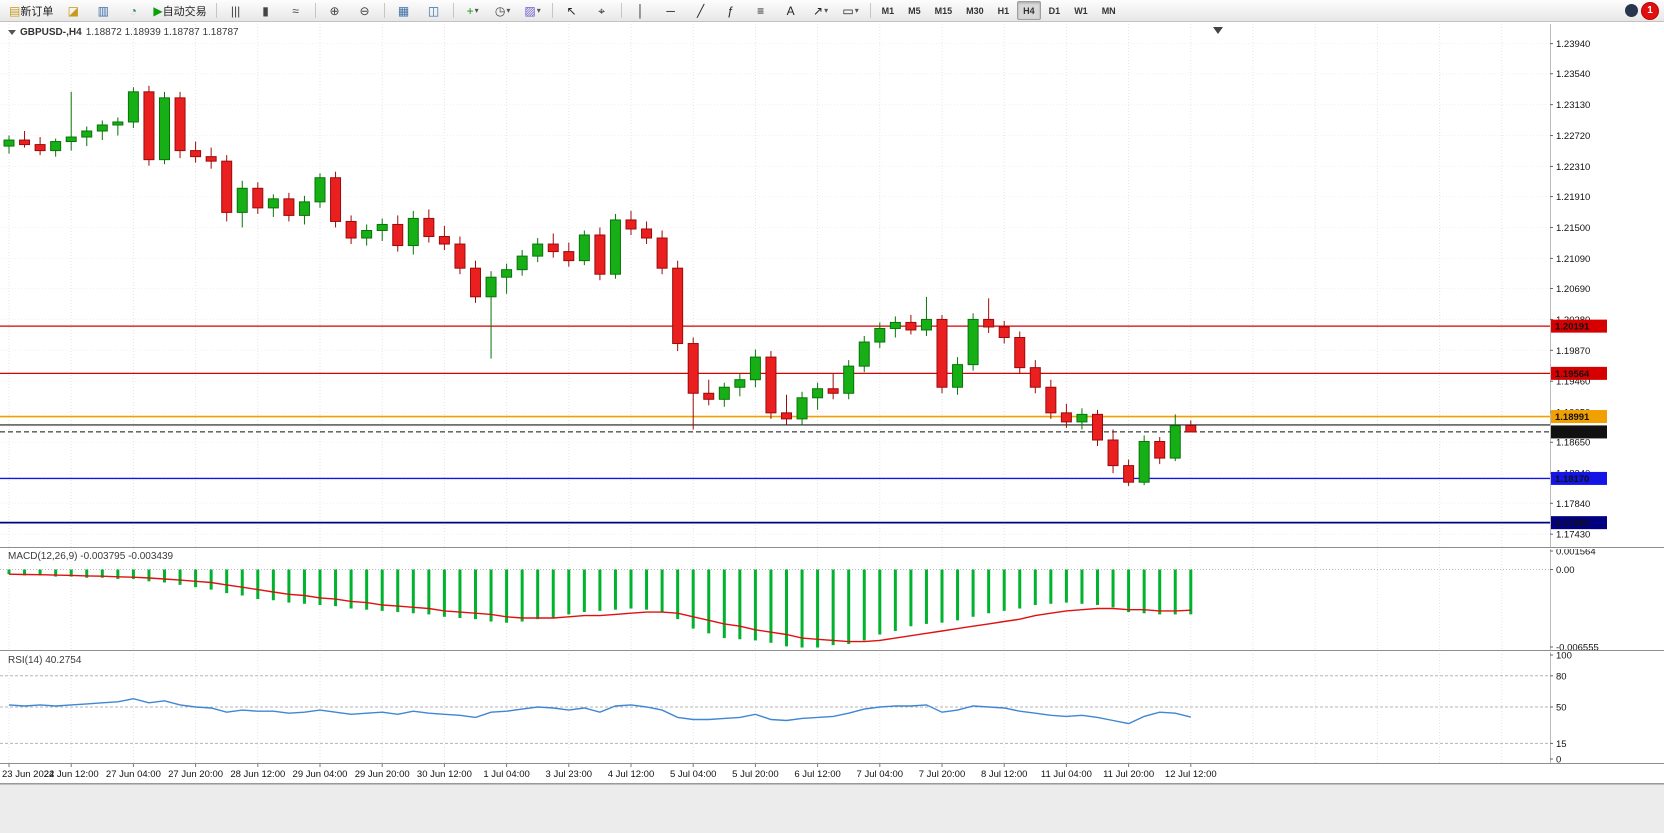  I want to click on svg-text: 0.001564, so click(1576, 552).